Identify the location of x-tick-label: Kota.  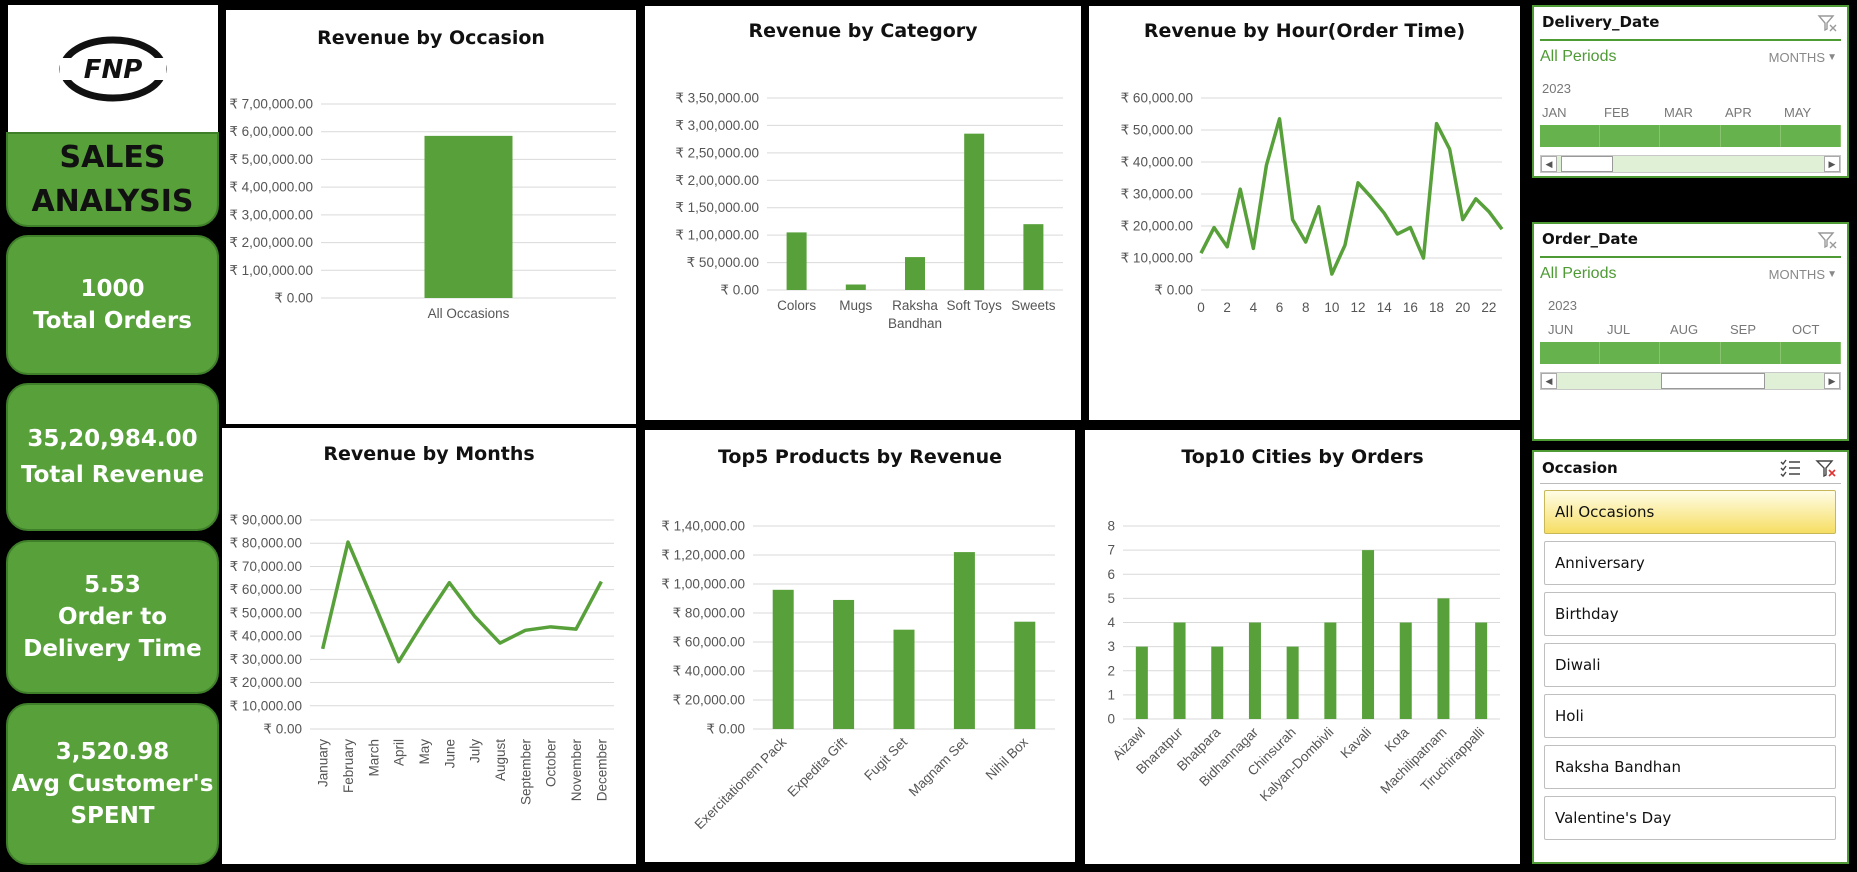
(1397, 739).